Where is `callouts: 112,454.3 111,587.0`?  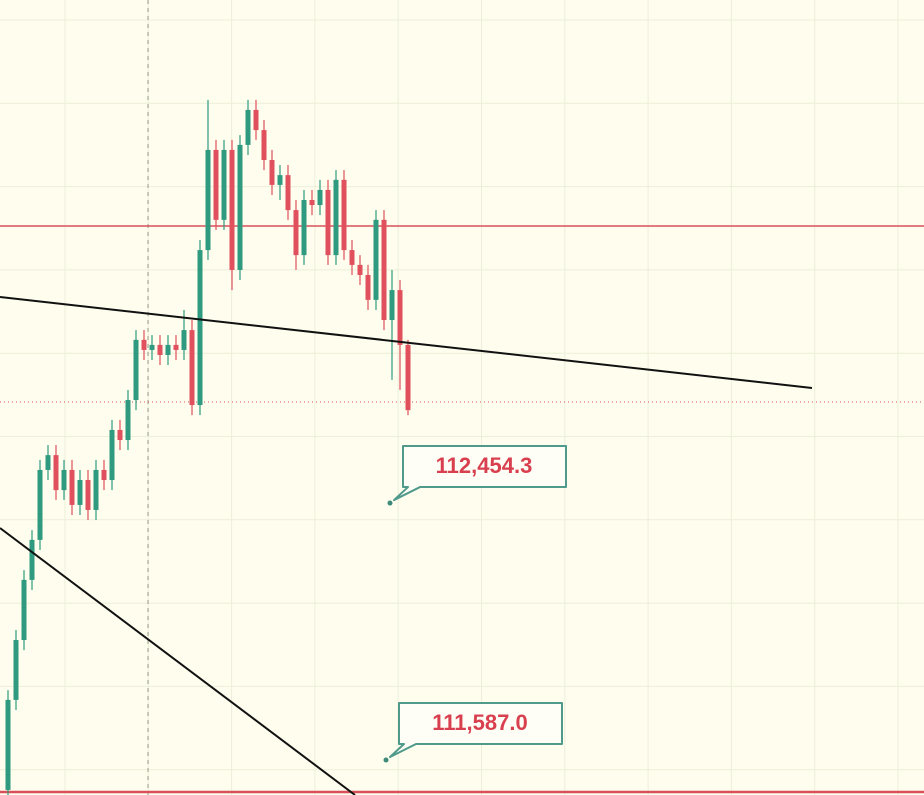 callouts: 112,454.3 111,587.0 is located at coordinates (475, 604).